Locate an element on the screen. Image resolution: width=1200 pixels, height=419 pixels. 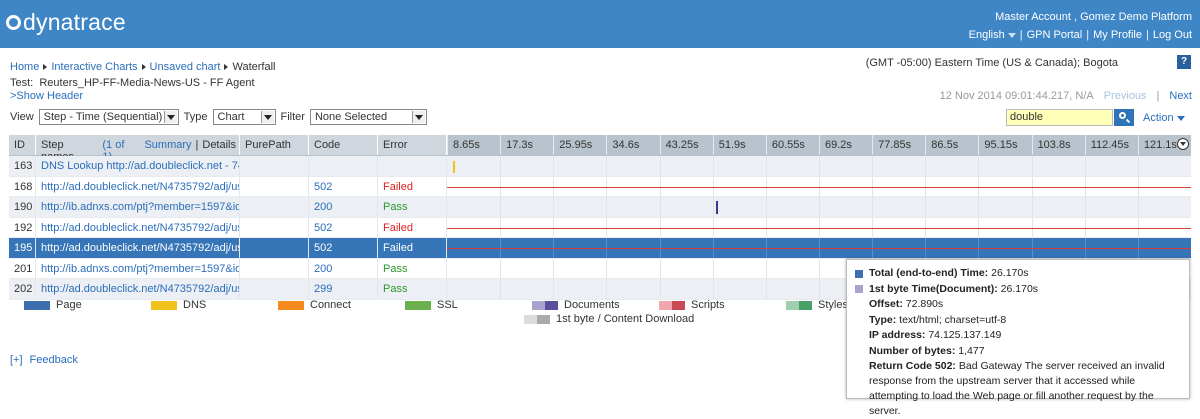
row-id: 201 is located at coordinates (22, 268).